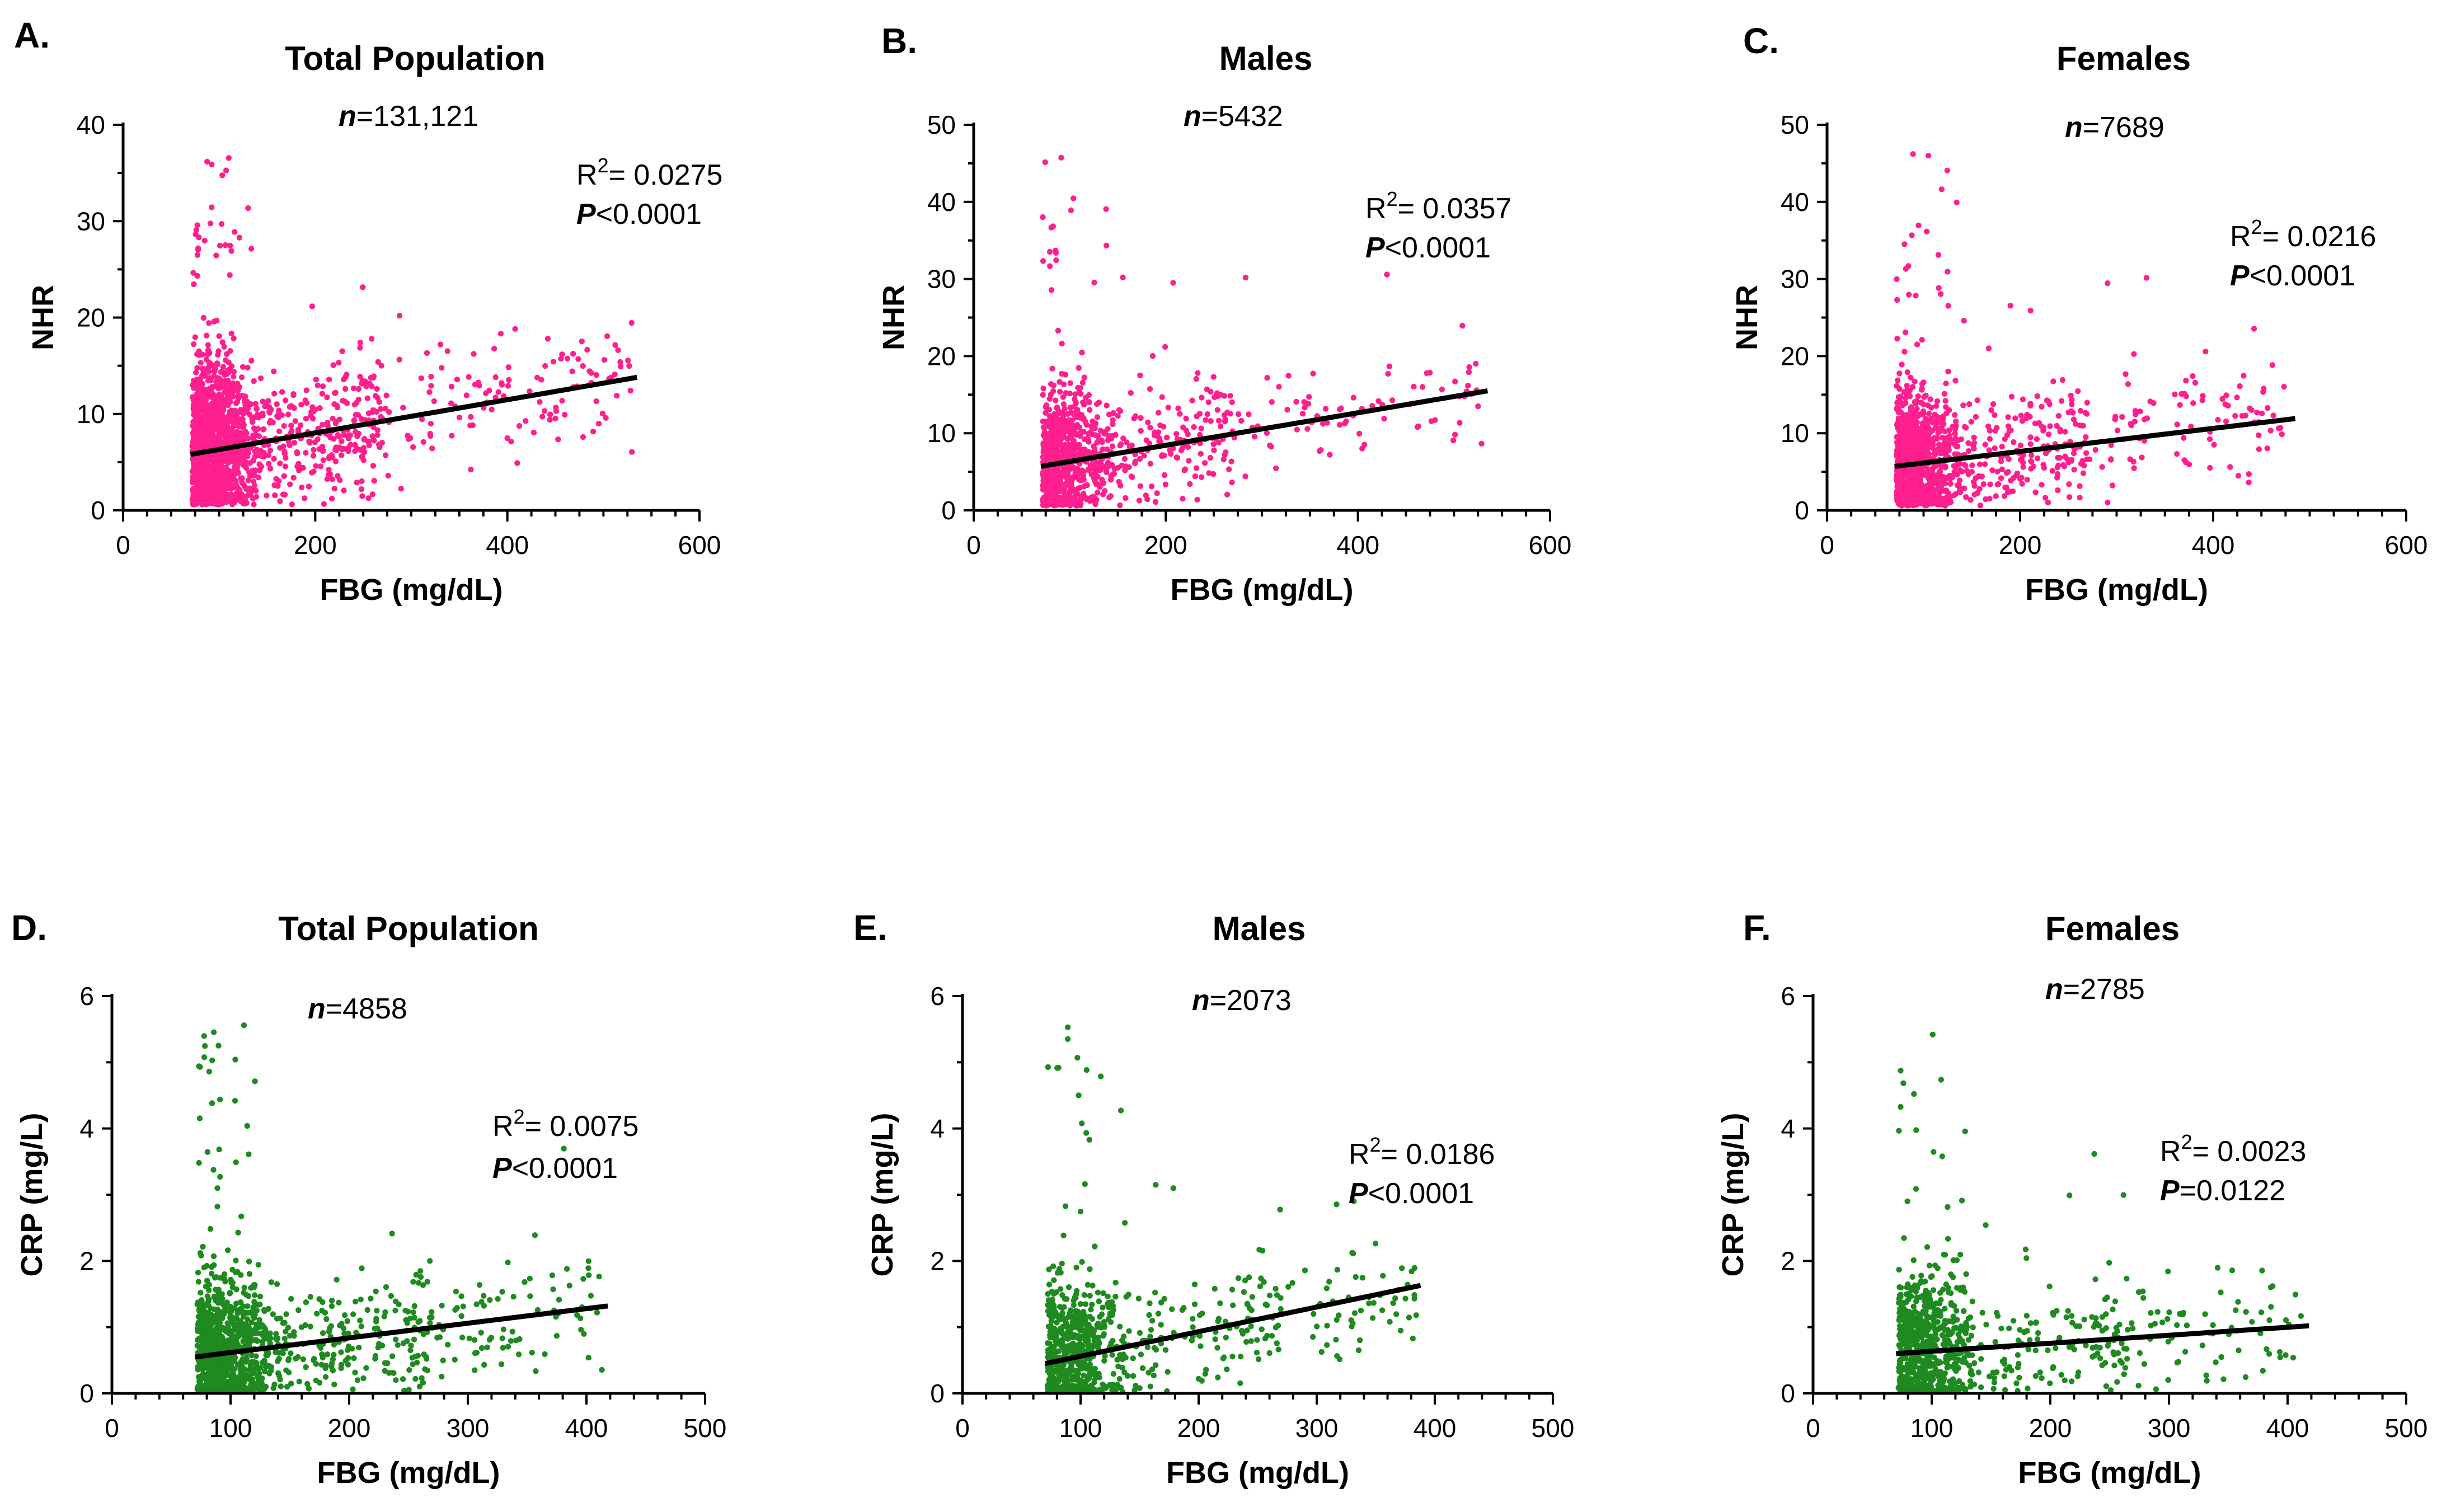 The image size is (2437, 1512). I want to click on r-squared: R2= 0.0216, so click(2303, 234).